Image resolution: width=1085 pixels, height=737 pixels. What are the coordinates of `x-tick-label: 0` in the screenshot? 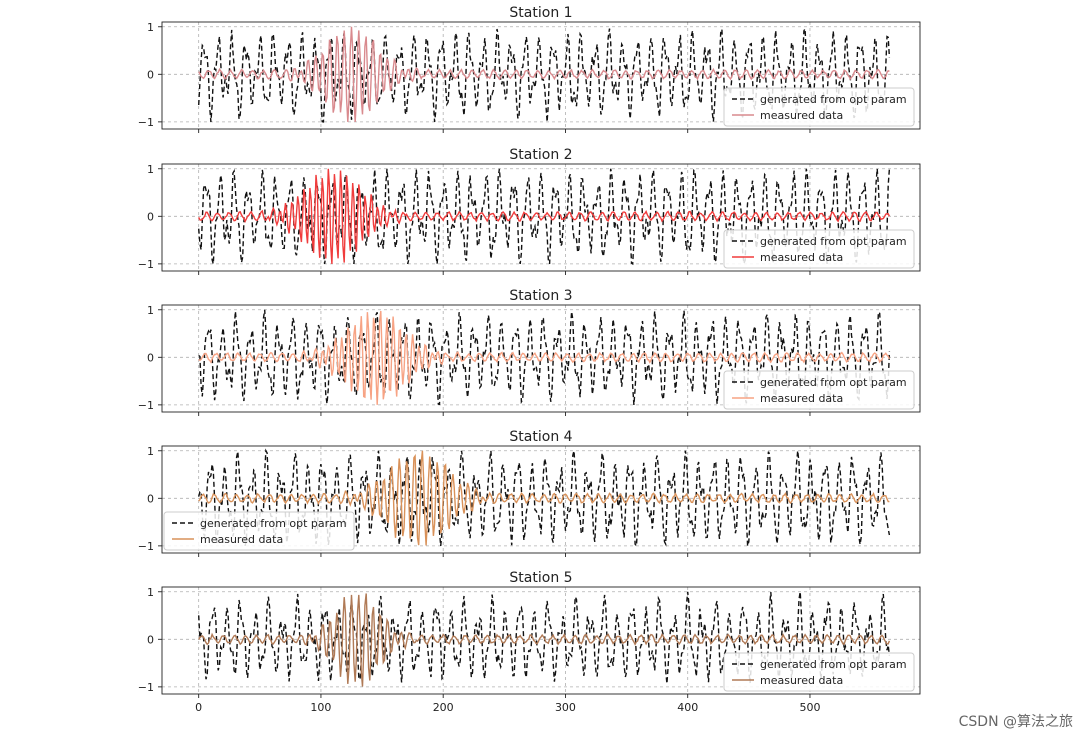 It's located at (198, 707).